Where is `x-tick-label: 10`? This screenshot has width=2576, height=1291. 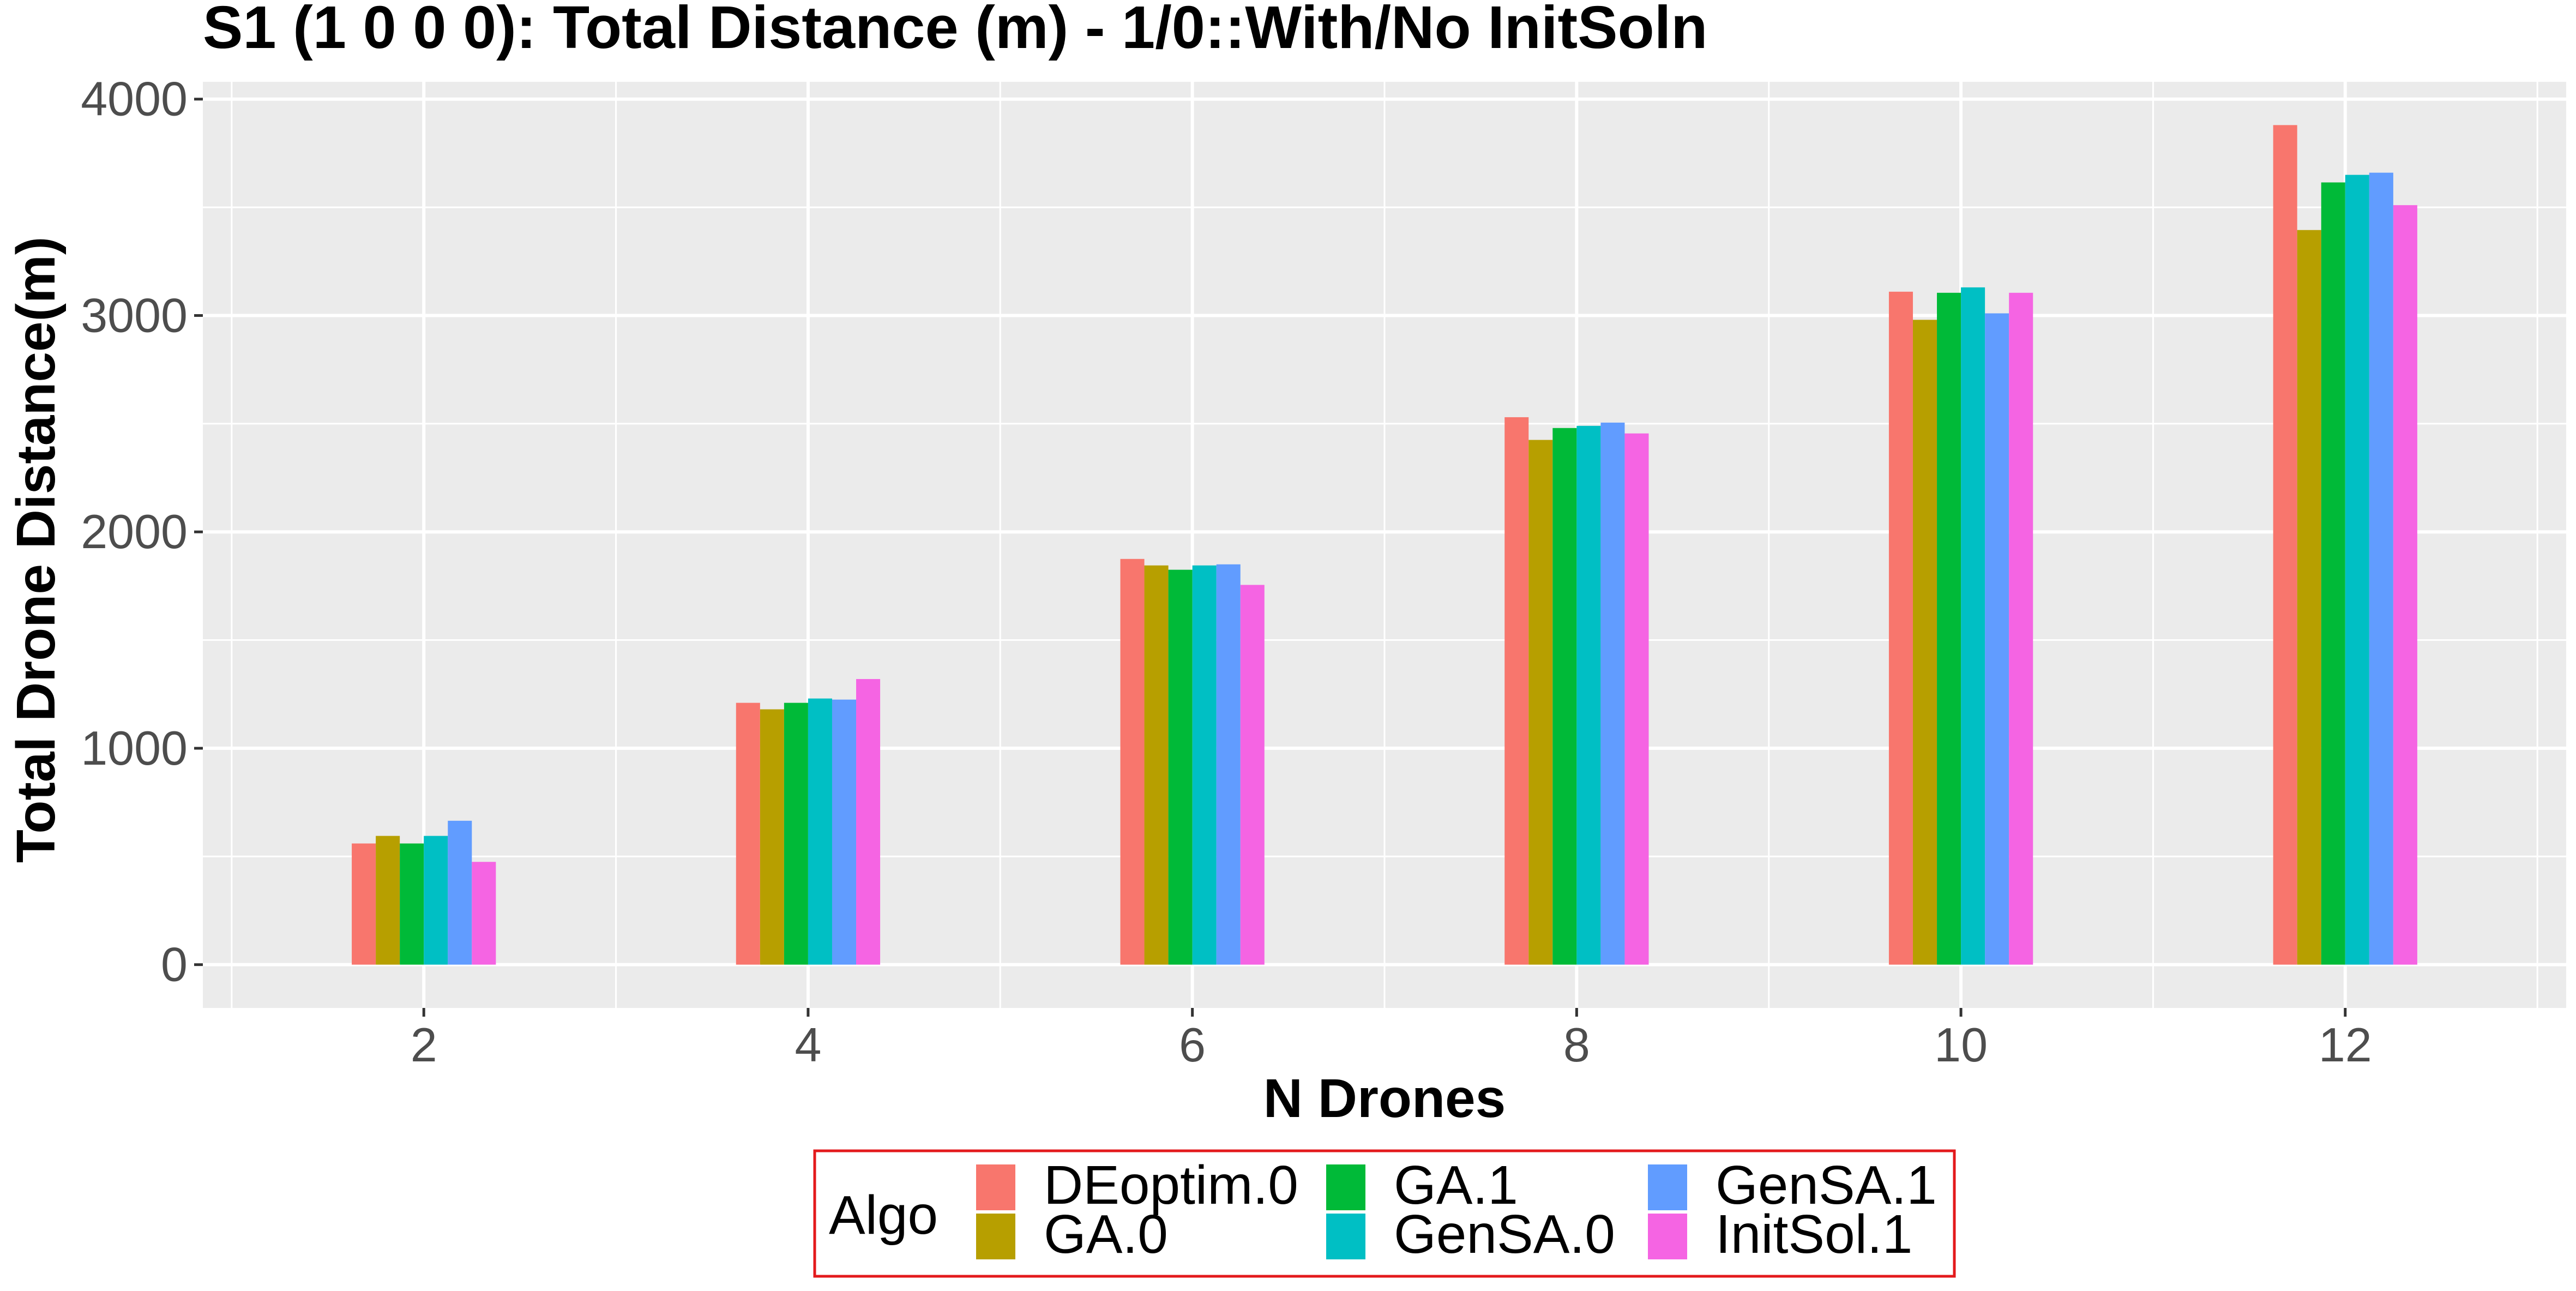
x-tick-label: 10 is located at coordinates (1961, 1045).